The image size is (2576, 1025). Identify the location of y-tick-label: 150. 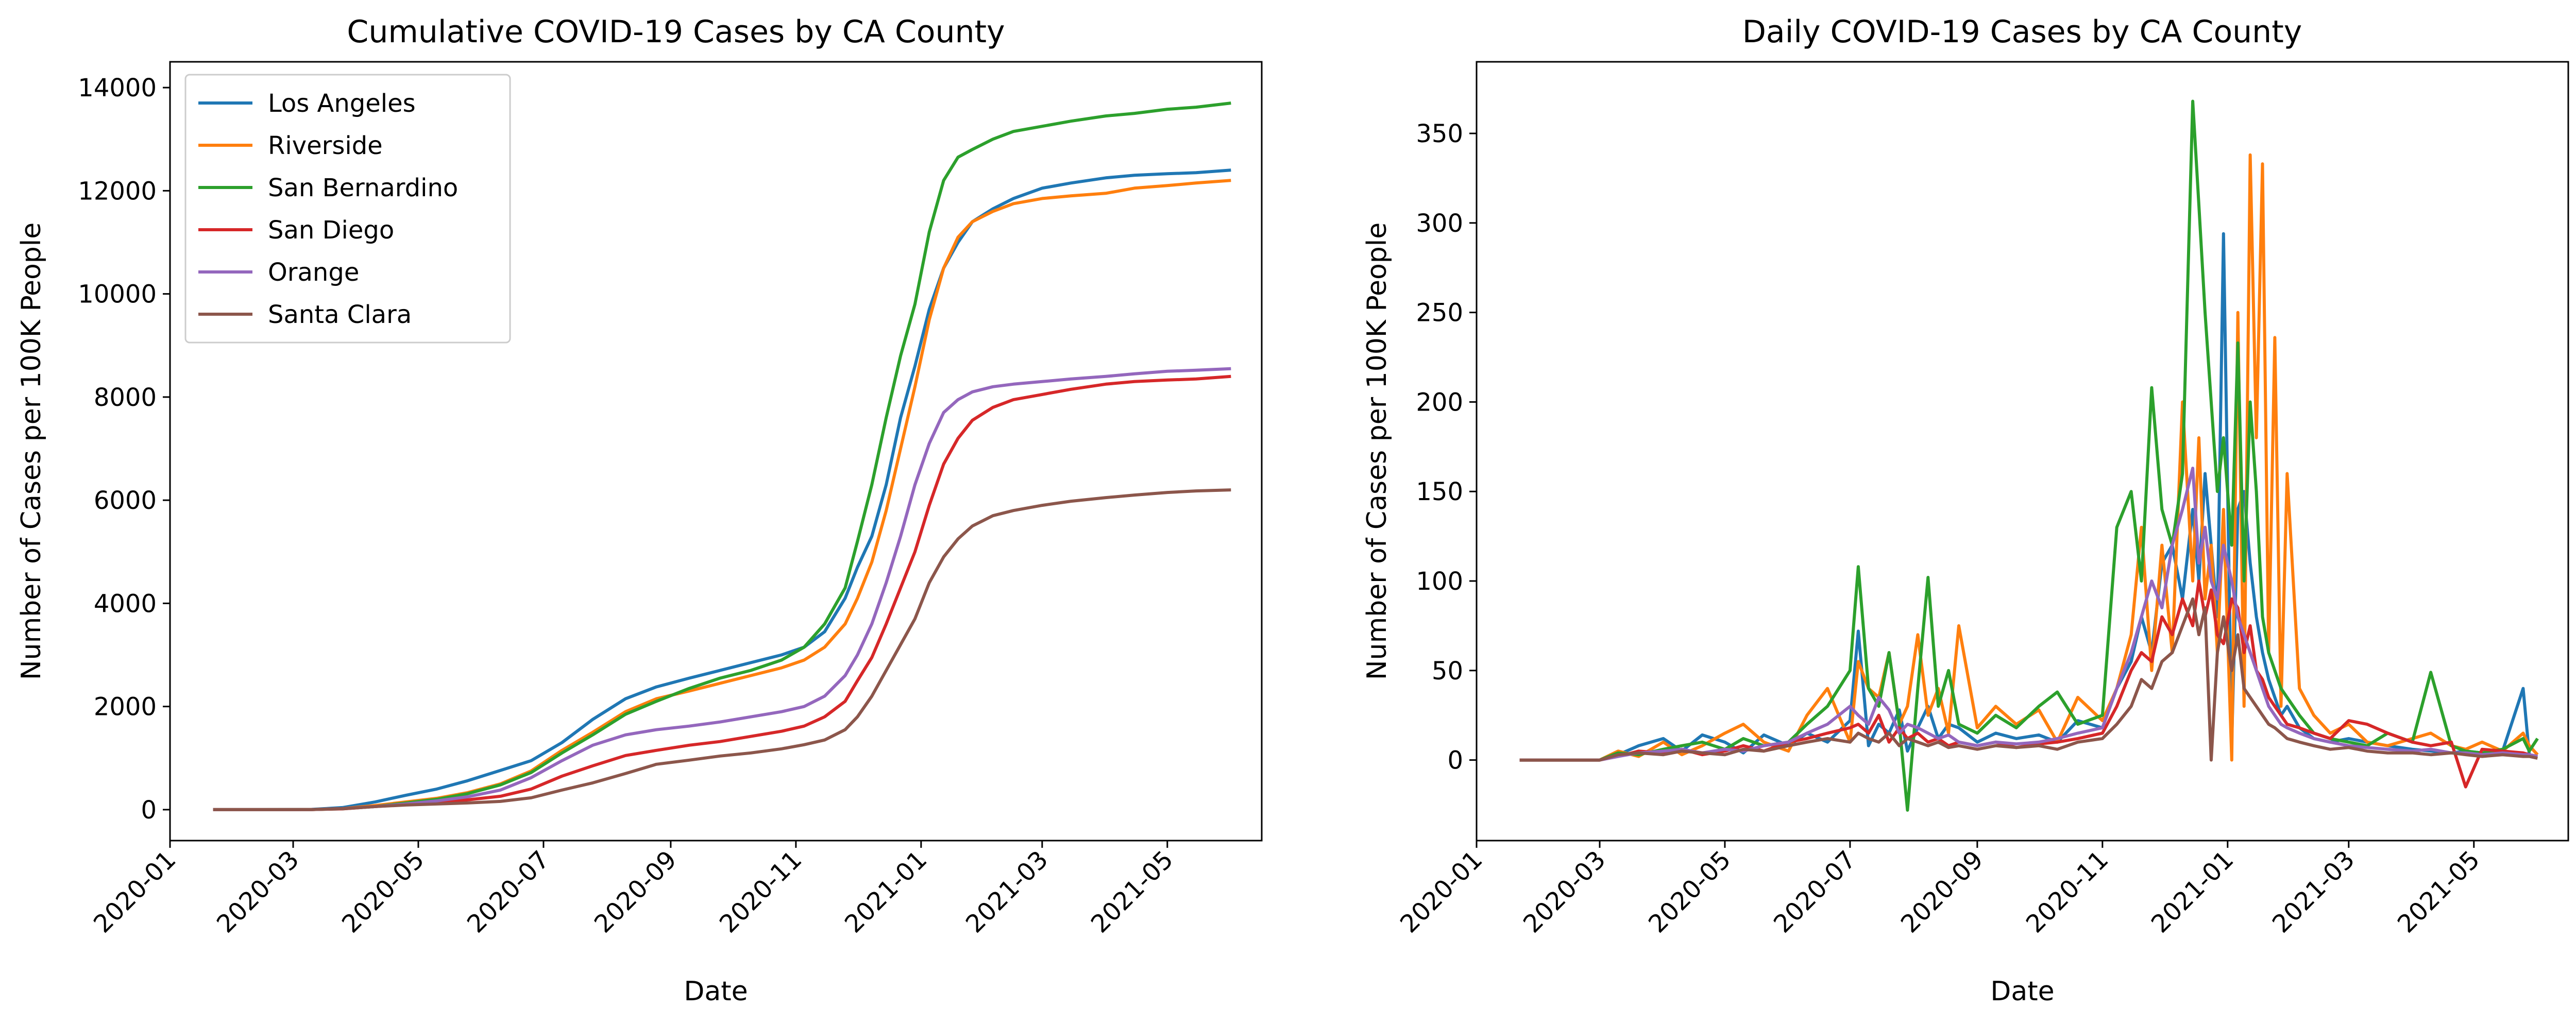
(1439, 491).